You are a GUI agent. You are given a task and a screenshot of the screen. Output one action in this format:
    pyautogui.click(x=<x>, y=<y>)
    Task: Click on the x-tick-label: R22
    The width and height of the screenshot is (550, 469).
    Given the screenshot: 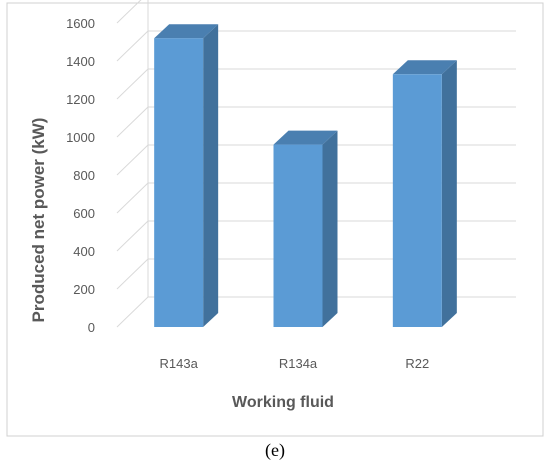 What is the action you would take?
    pyautogui.click(x=417, y=363)
    